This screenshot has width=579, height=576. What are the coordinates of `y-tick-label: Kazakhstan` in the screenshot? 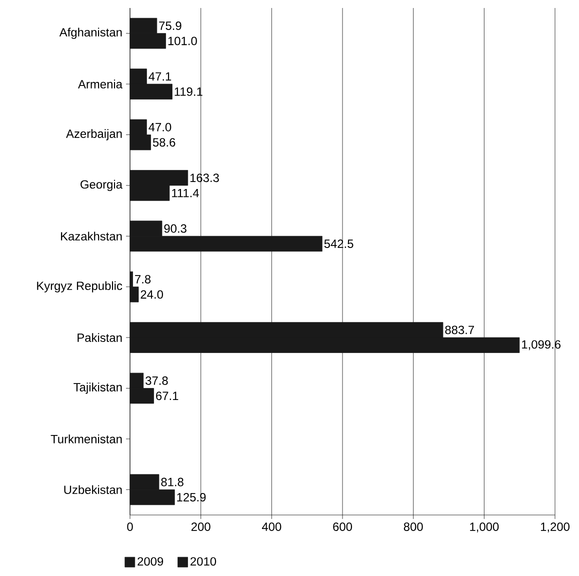 It's located at (91, 236).